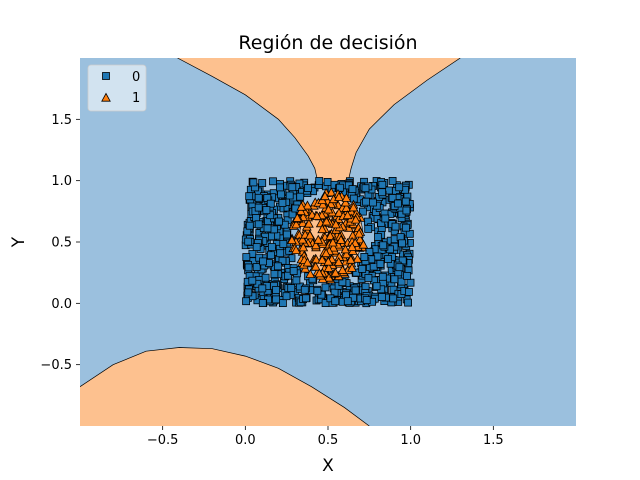 This screenshot has height=480, width=640. I want to click on decision-boundary-lower-left-lobe, so click(225, 386).